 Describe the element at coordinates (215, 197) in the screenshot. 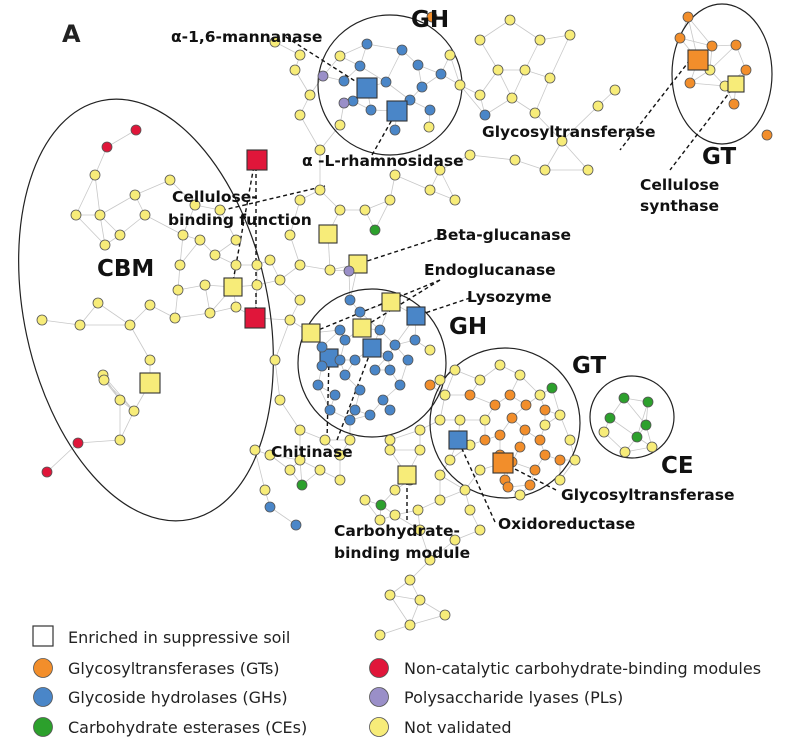

I see `annotation-cellulose-binding-line1: Cellulose-` at that location.